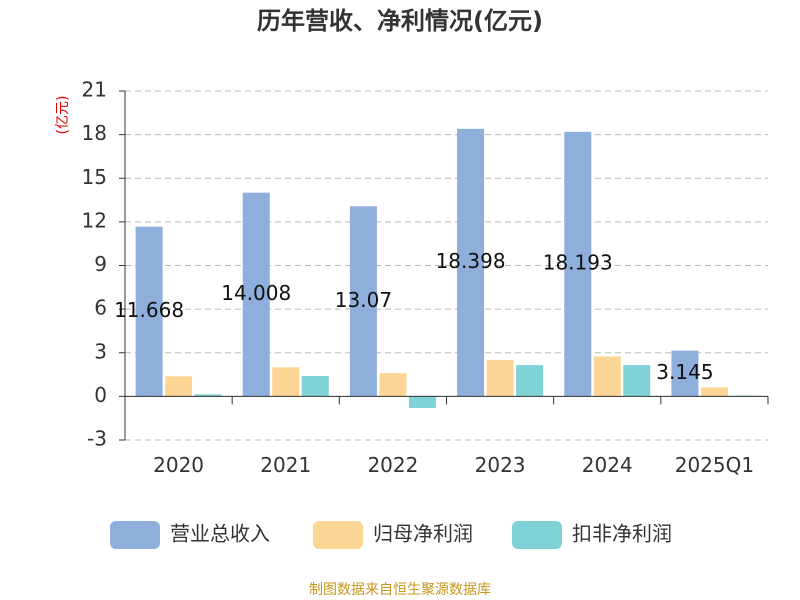  I want to click on y-tick-label: 15, so click(94, 177).